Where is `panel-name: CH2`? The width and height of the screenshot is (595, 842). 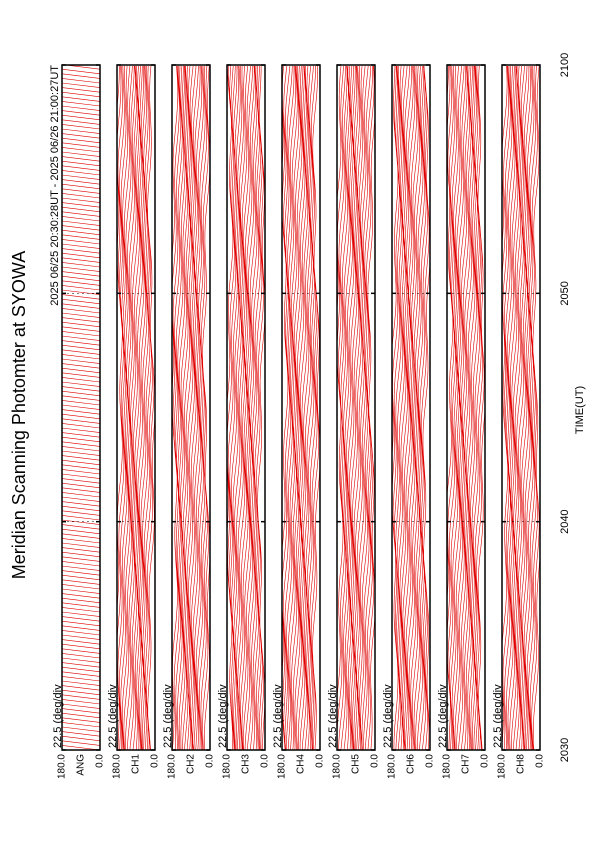
panel-name: CH2 is located at coordinates (191, 764).